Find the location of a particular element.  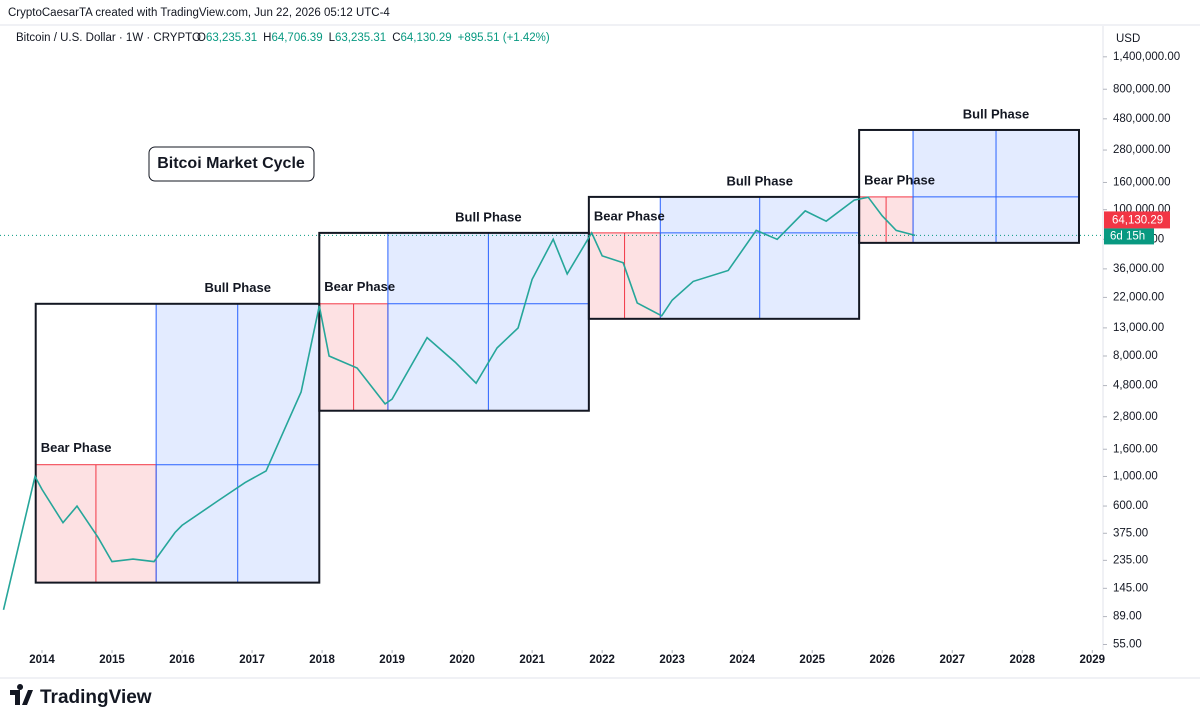

title-box is located at coordinates (231, 164).